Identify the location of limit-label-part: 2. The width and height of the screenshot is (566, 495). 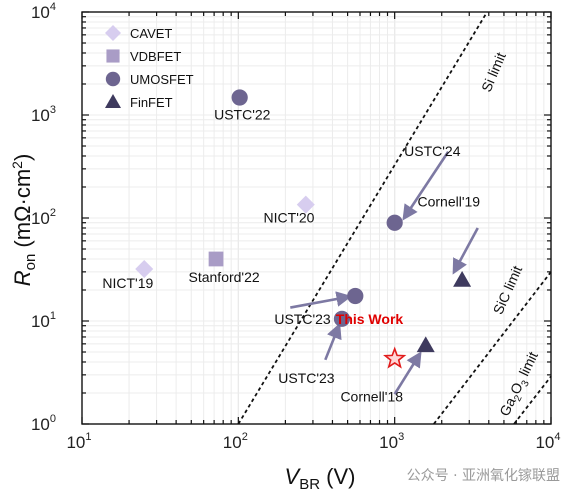
(518, 398).